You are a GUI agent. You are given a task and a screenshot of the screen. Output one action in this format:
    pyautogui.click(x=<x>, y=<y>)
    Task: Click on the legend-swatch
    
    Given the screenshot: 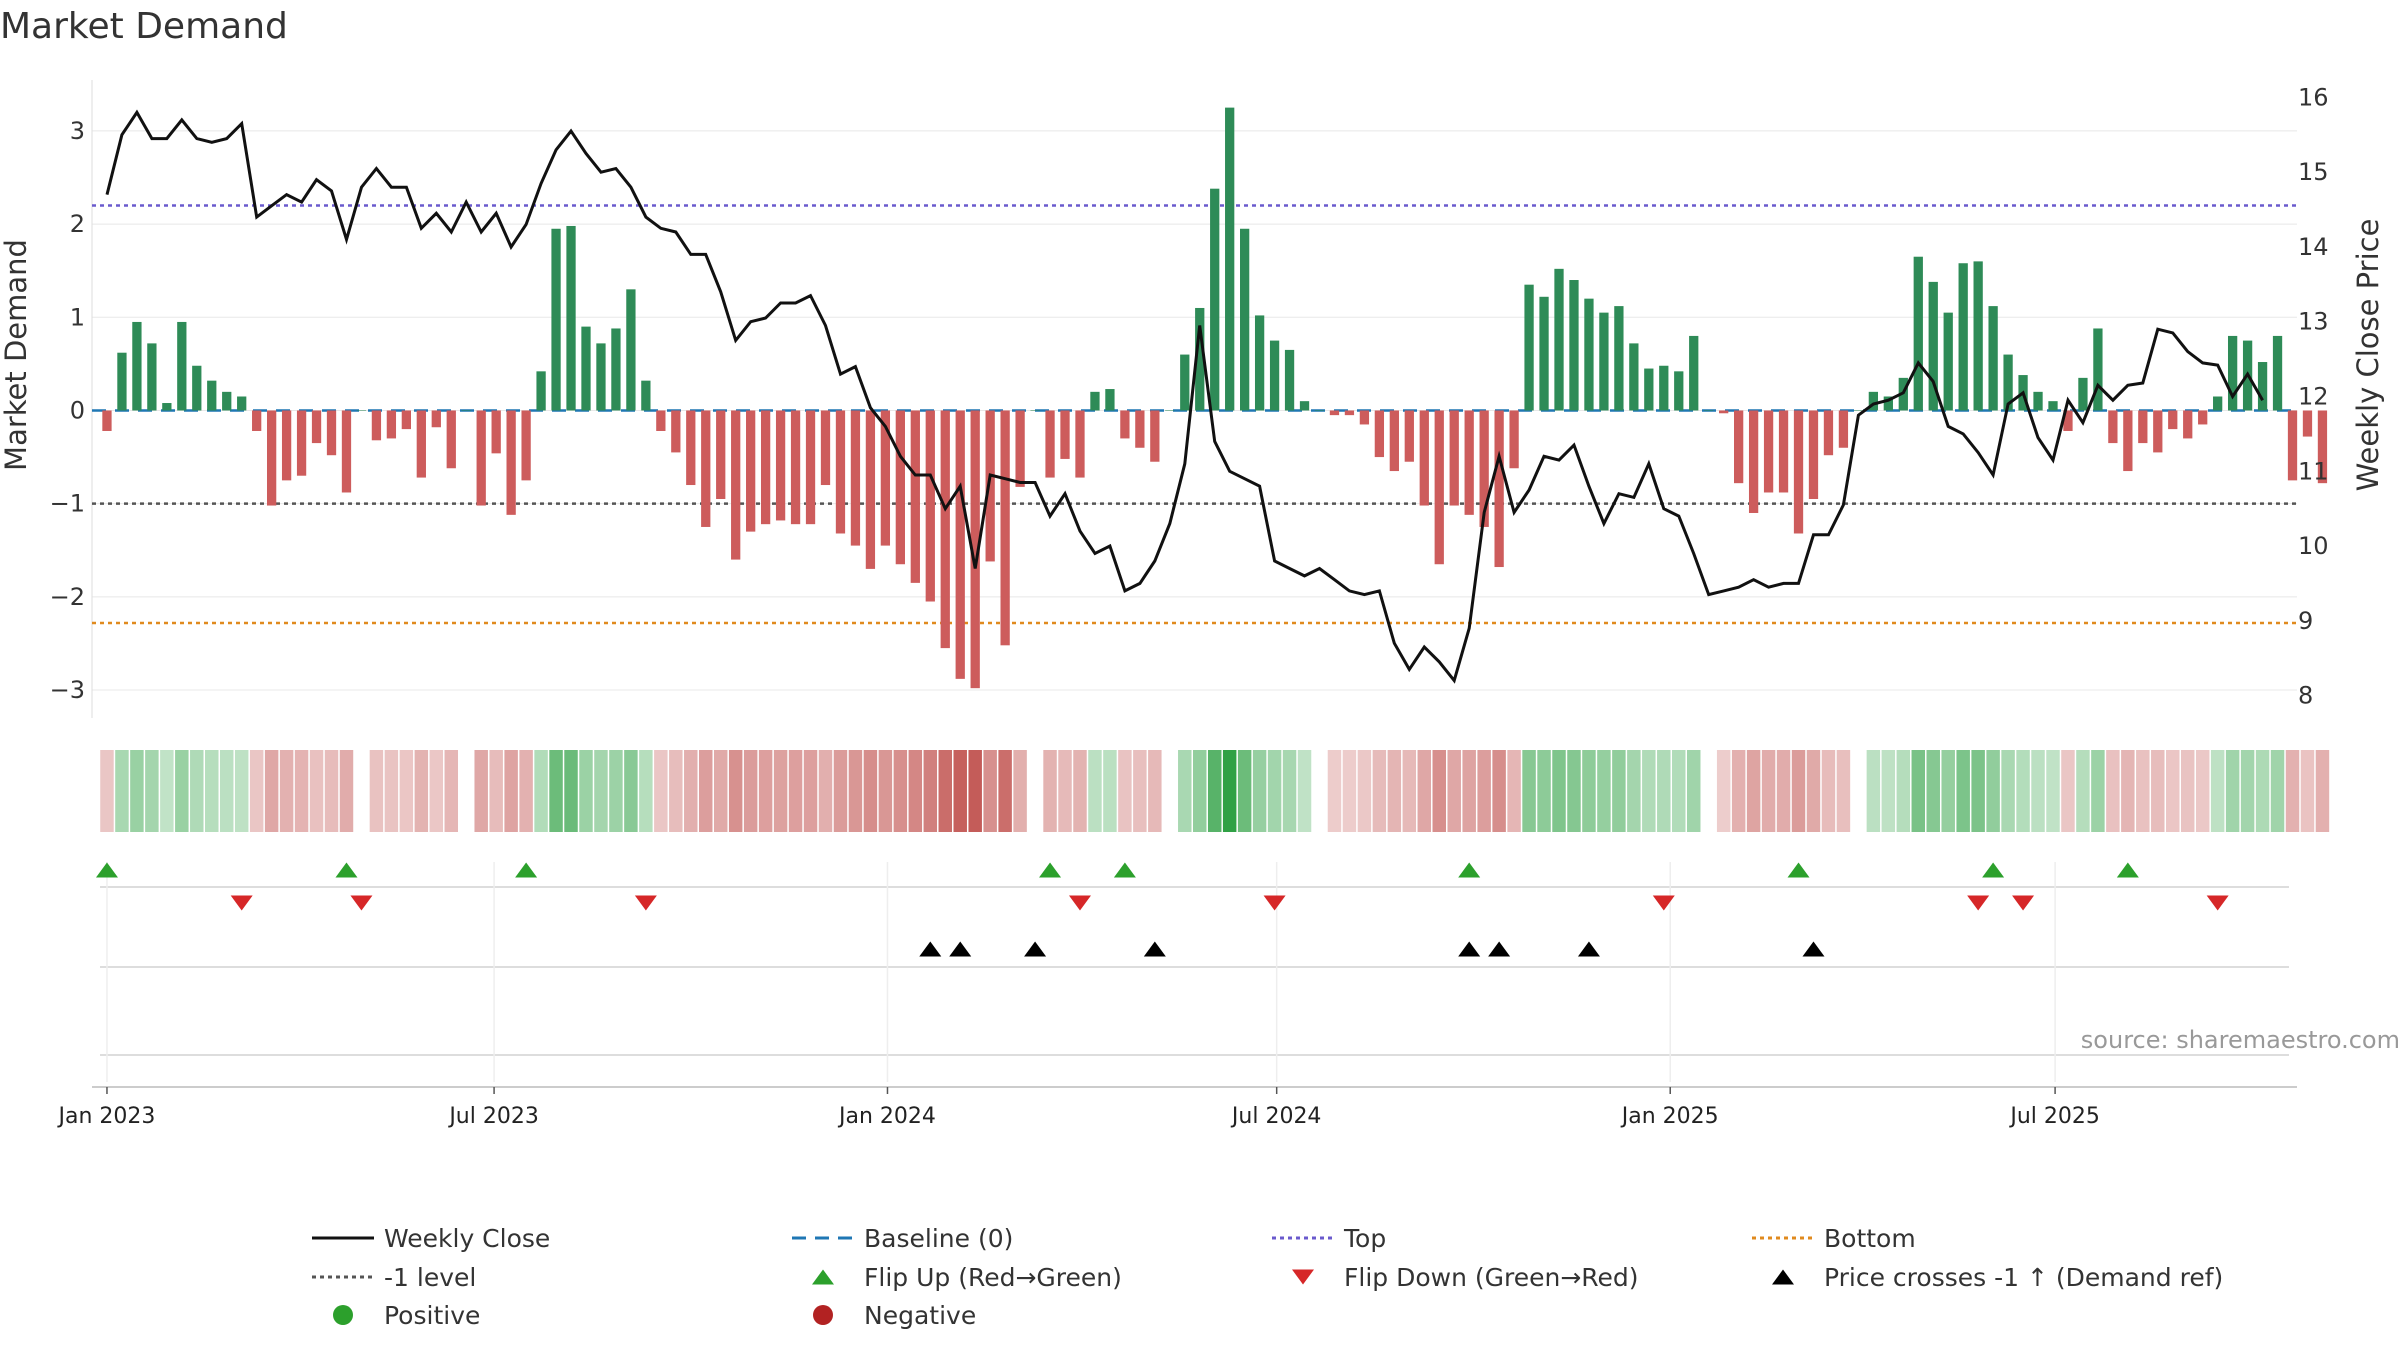 What is the action you would take?
    pyautogui.click(x=823, y=1315)
    